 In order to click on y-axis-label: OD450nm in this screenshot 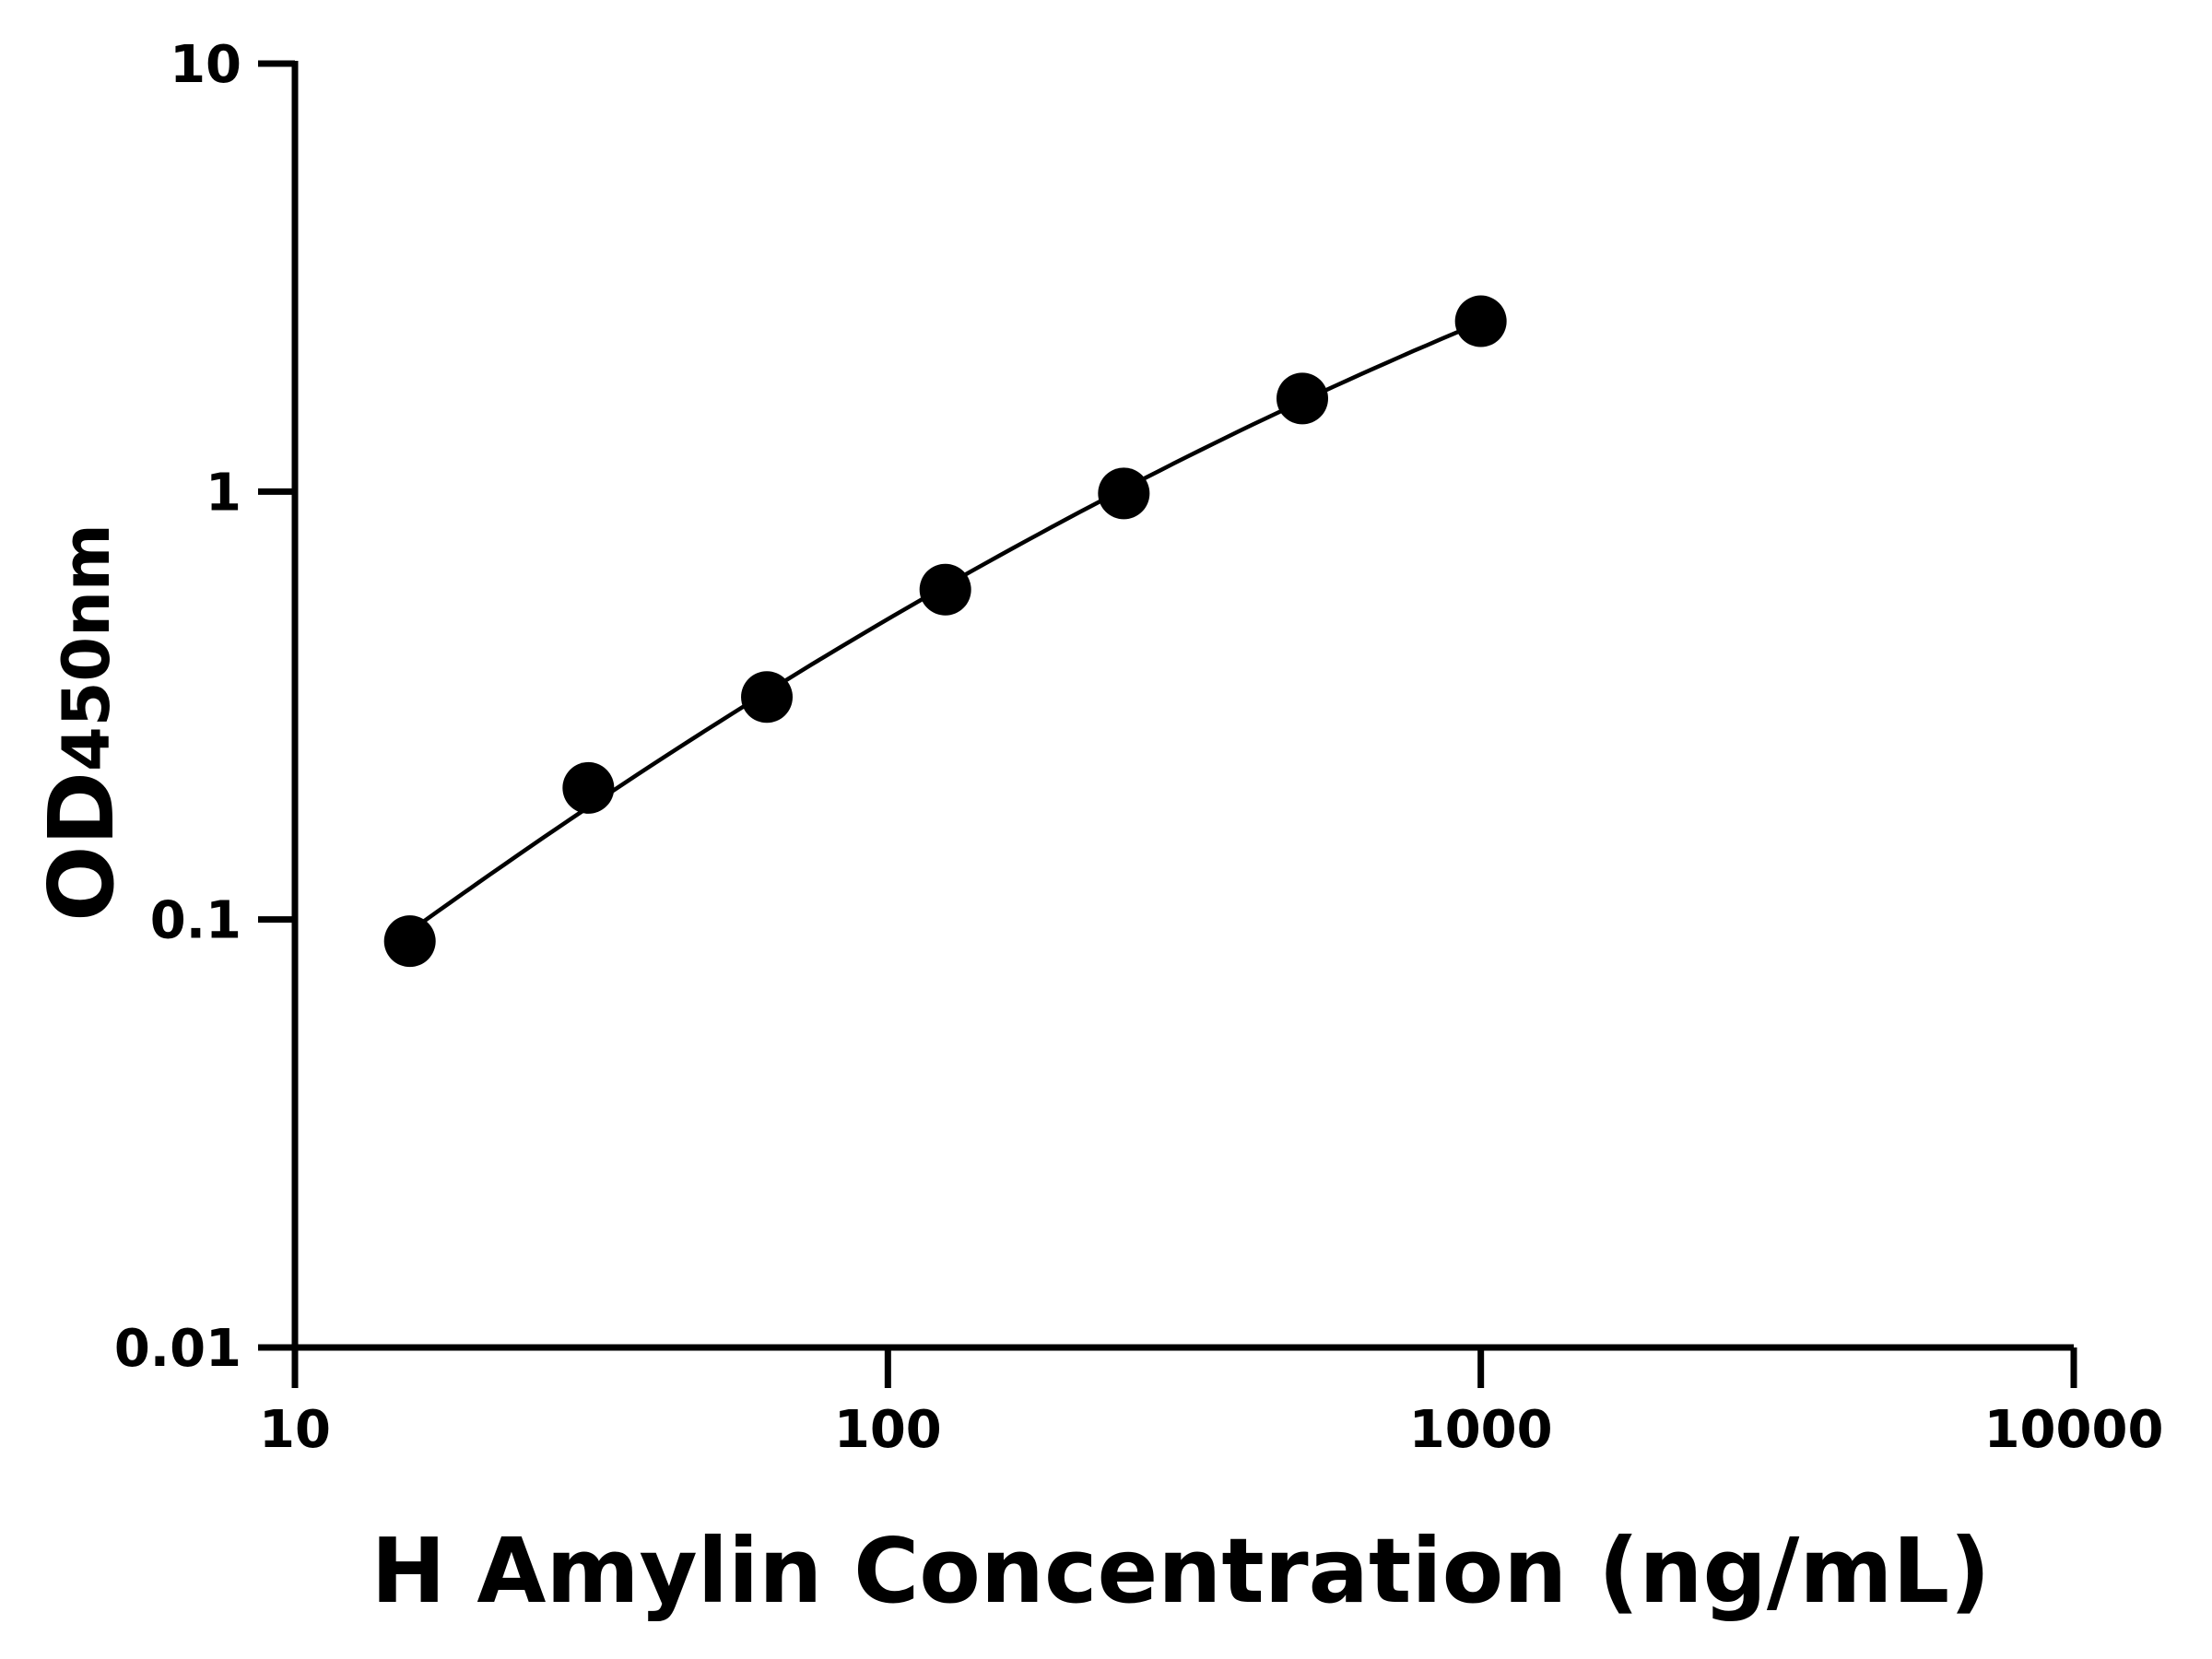, I will do `click(81, 723)`.